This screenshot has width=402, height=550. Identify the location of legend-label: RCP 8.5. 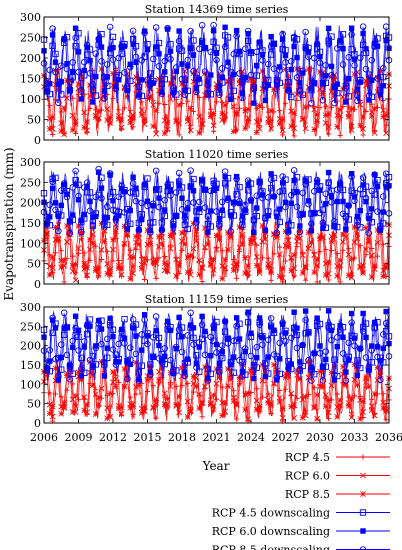
(307, 494).